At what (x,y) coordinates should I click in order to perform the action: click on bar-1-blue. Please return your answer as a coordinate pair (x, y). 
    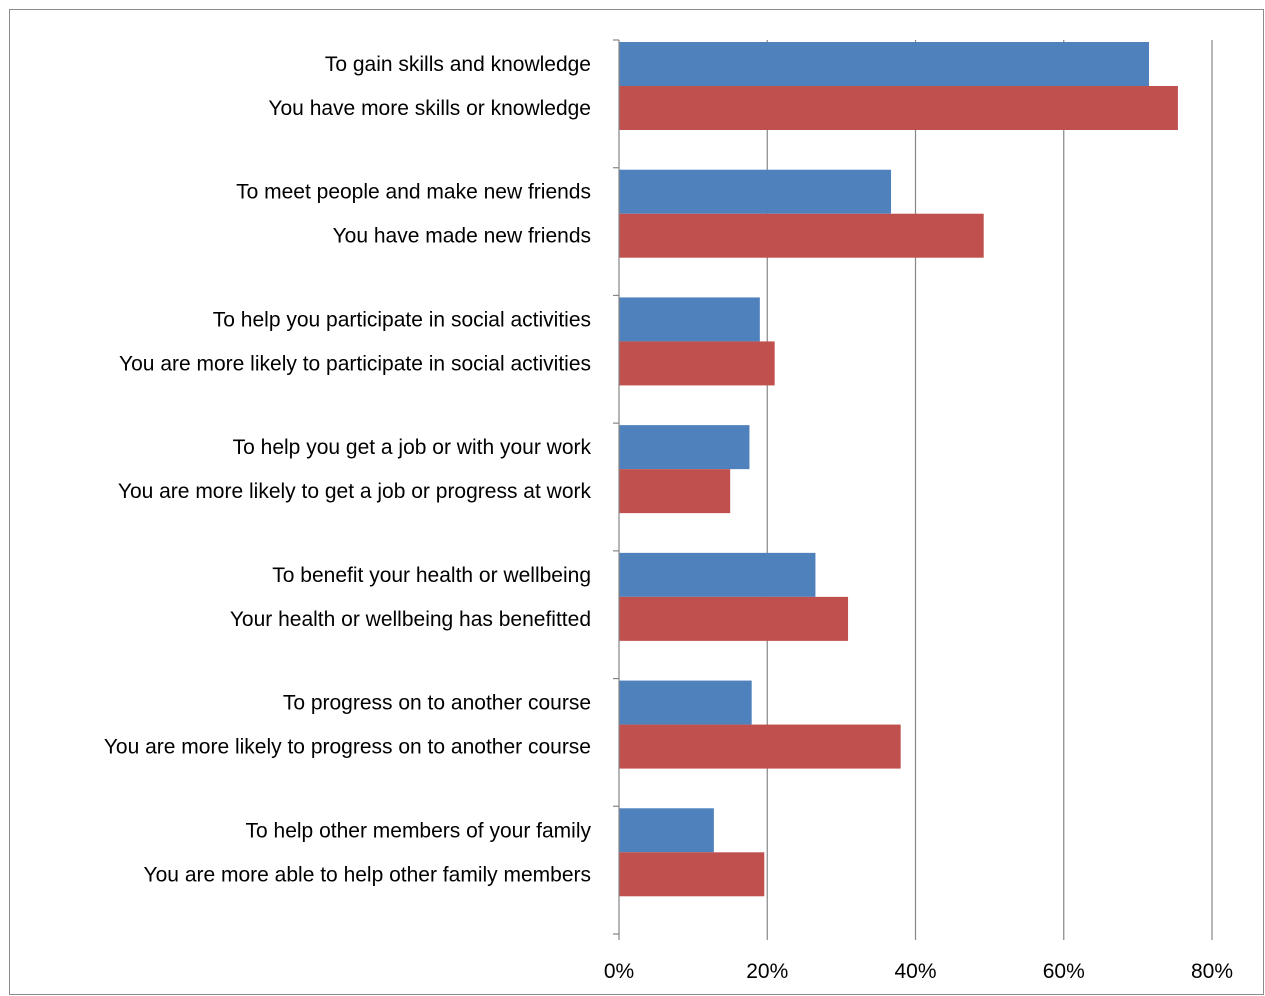
    Looking at the image, I should click on (884, 64).